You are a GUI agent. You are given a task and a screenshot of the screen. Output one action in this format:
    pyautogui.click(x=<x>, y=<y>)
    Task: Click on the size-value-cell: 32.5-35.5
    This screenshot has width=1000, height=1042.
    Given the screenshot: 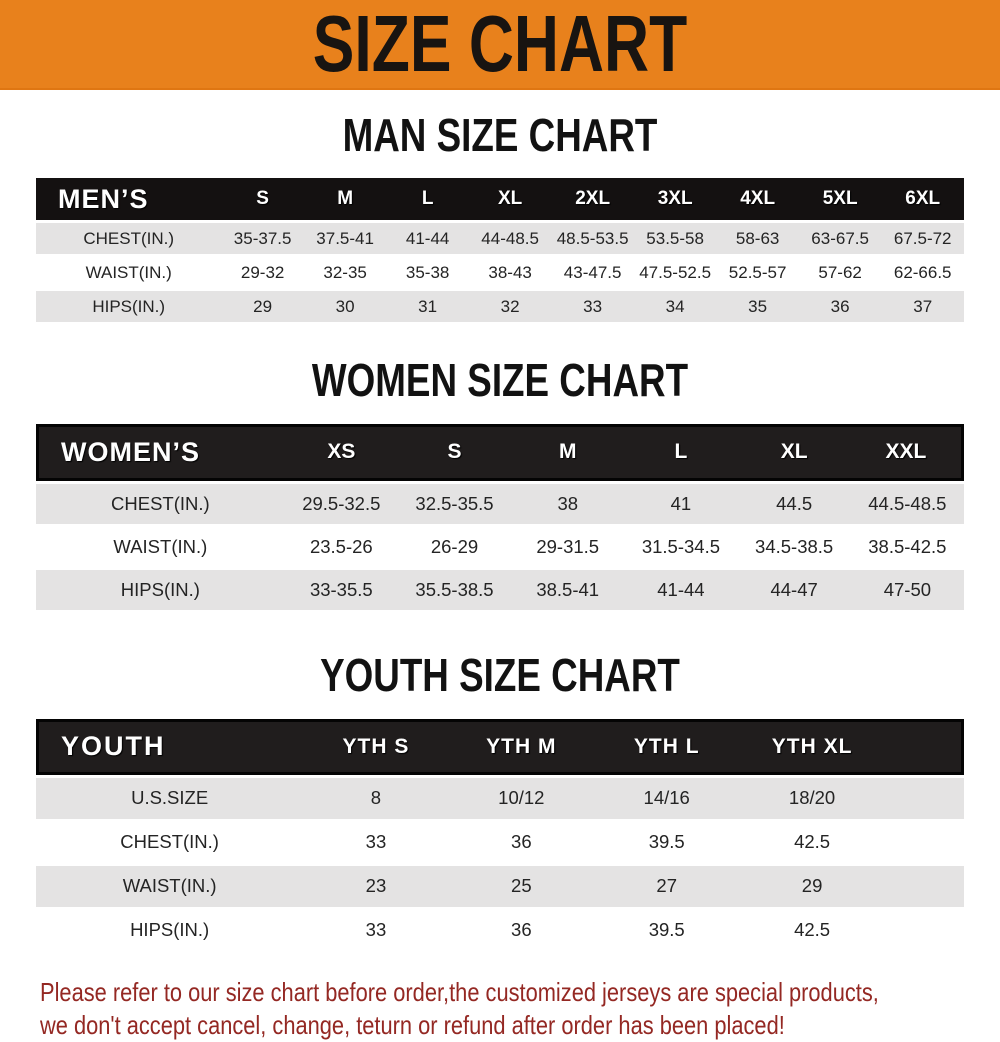 What is the action you would take?
    pyautogui.click(x=454, y=503)
    